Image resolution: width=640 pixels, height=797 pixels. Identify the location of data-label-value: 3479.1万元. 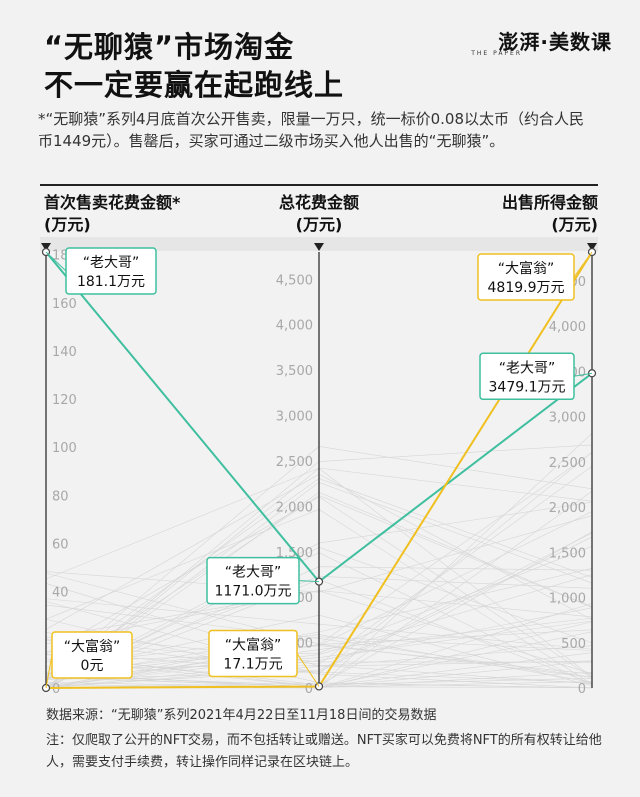
(527, 387).